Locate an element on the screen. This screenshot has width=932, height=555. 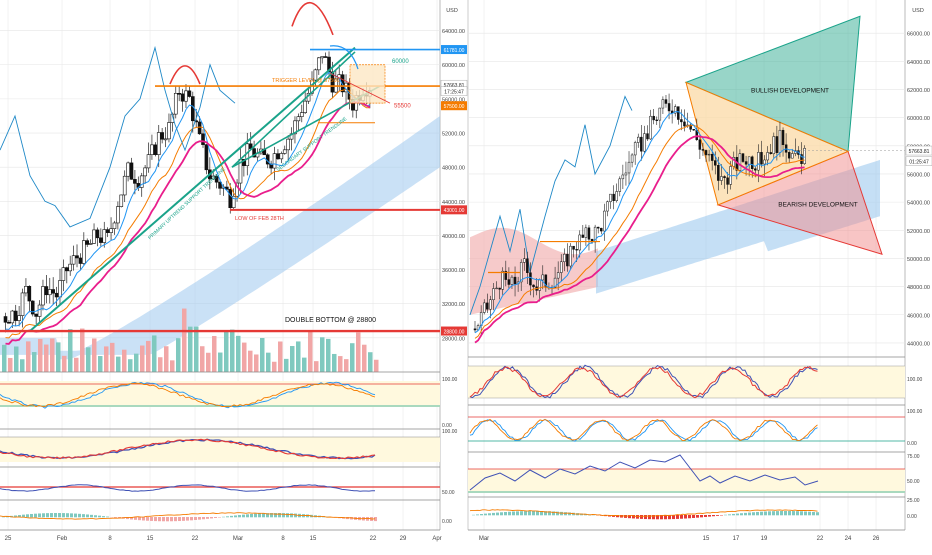
left-x-label: 25 is located at coordinates (8, 539).